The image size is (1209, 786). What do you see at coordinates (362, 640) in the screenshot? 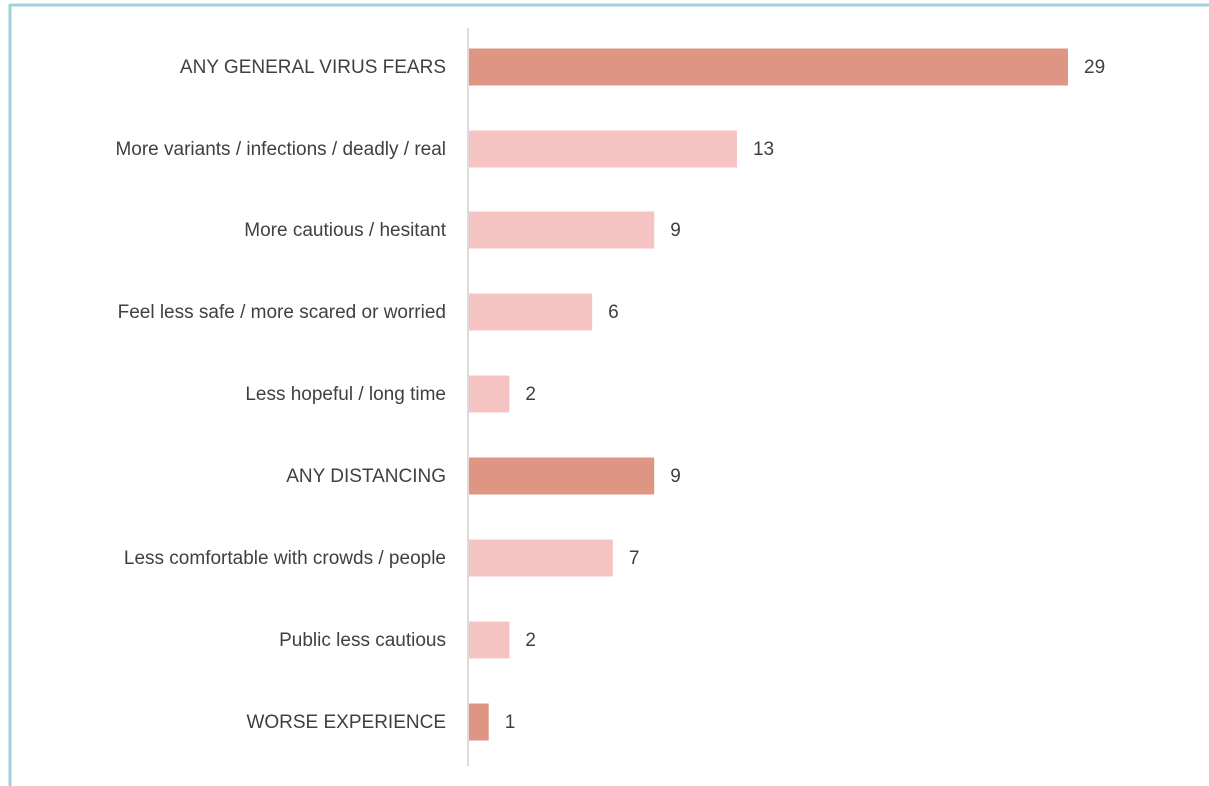
I see `category-label: Public less cautious` at bounding box center [362, 640].